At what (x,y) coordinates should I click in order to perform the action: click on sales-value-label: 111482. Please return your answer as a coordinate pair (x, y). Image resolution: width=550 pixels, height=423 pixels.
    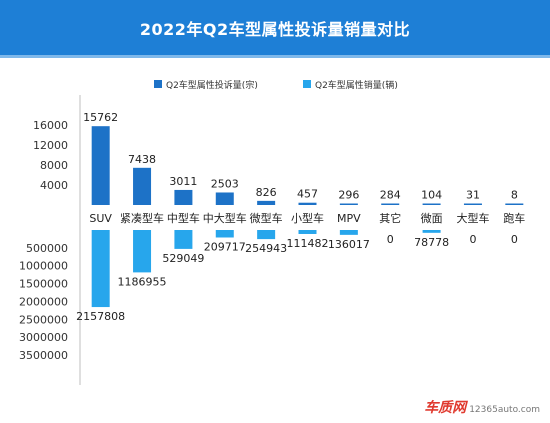
    Looking at the image, I should click on (308, 243).